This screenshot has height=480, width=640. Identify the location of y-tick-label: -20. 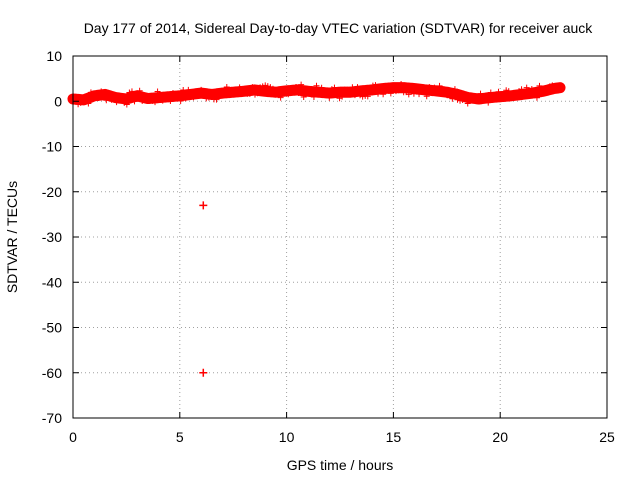
(52, 192).